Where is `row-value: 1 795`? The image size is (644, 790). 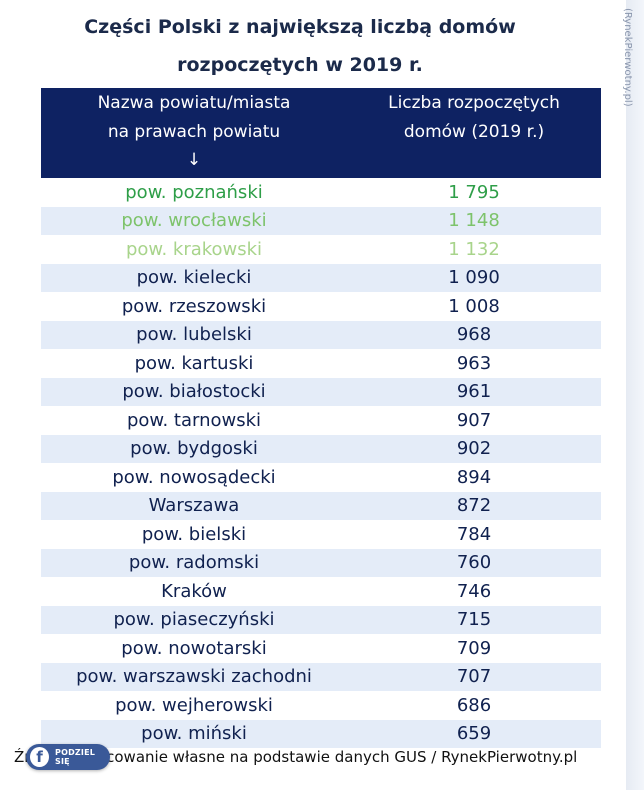 row-value: 1 795 is located at coordinates (474, 192).